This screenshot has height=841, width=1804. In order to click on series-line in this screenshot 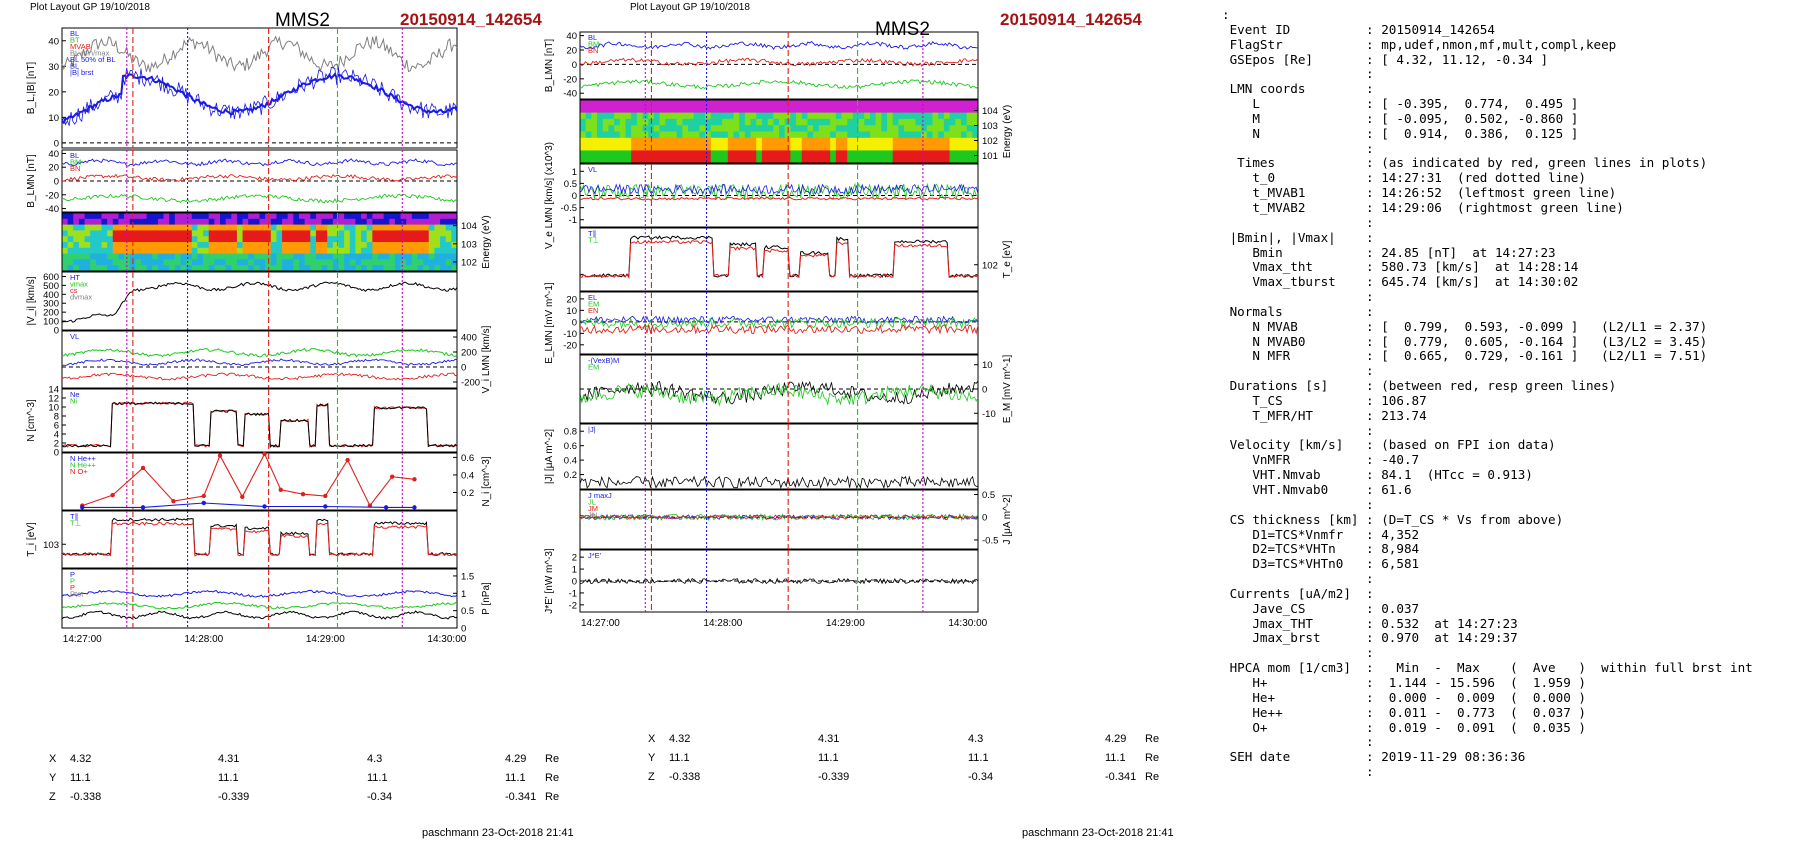, I will do `click(259, 424)`.